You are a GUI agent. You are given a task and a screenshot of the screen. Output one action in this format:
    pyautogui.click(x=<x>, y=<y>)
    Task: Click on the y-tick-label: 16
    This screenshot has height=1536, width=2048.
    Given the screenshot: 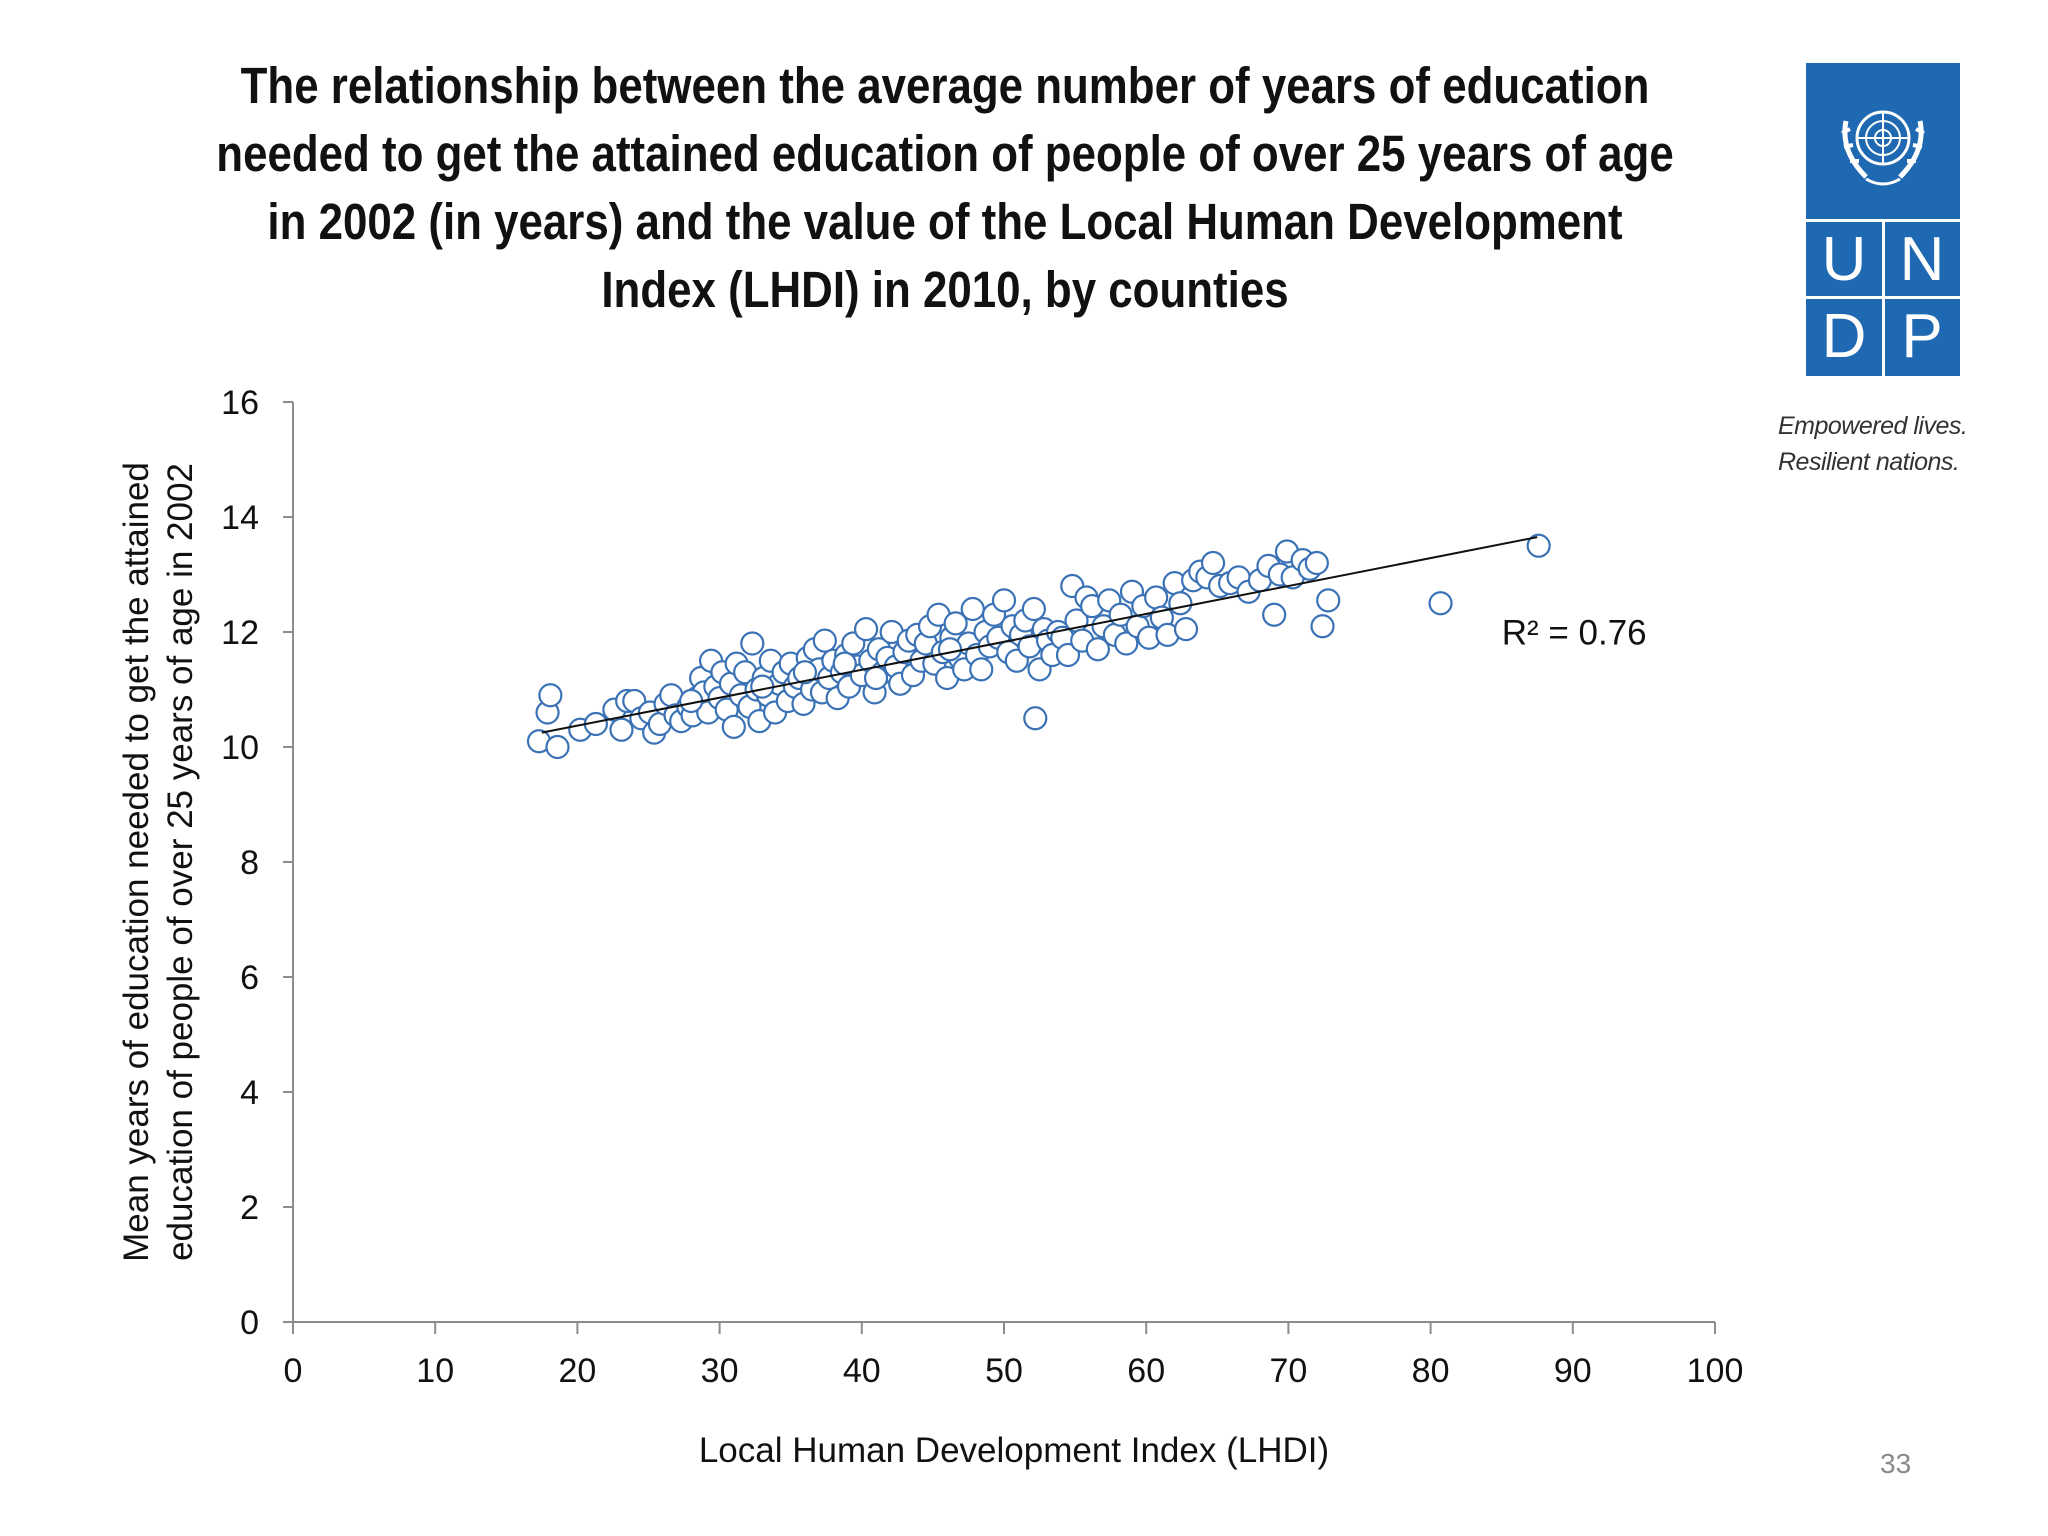 What is the action you would take?
    pyautogui.click(x=240, y=403)
    